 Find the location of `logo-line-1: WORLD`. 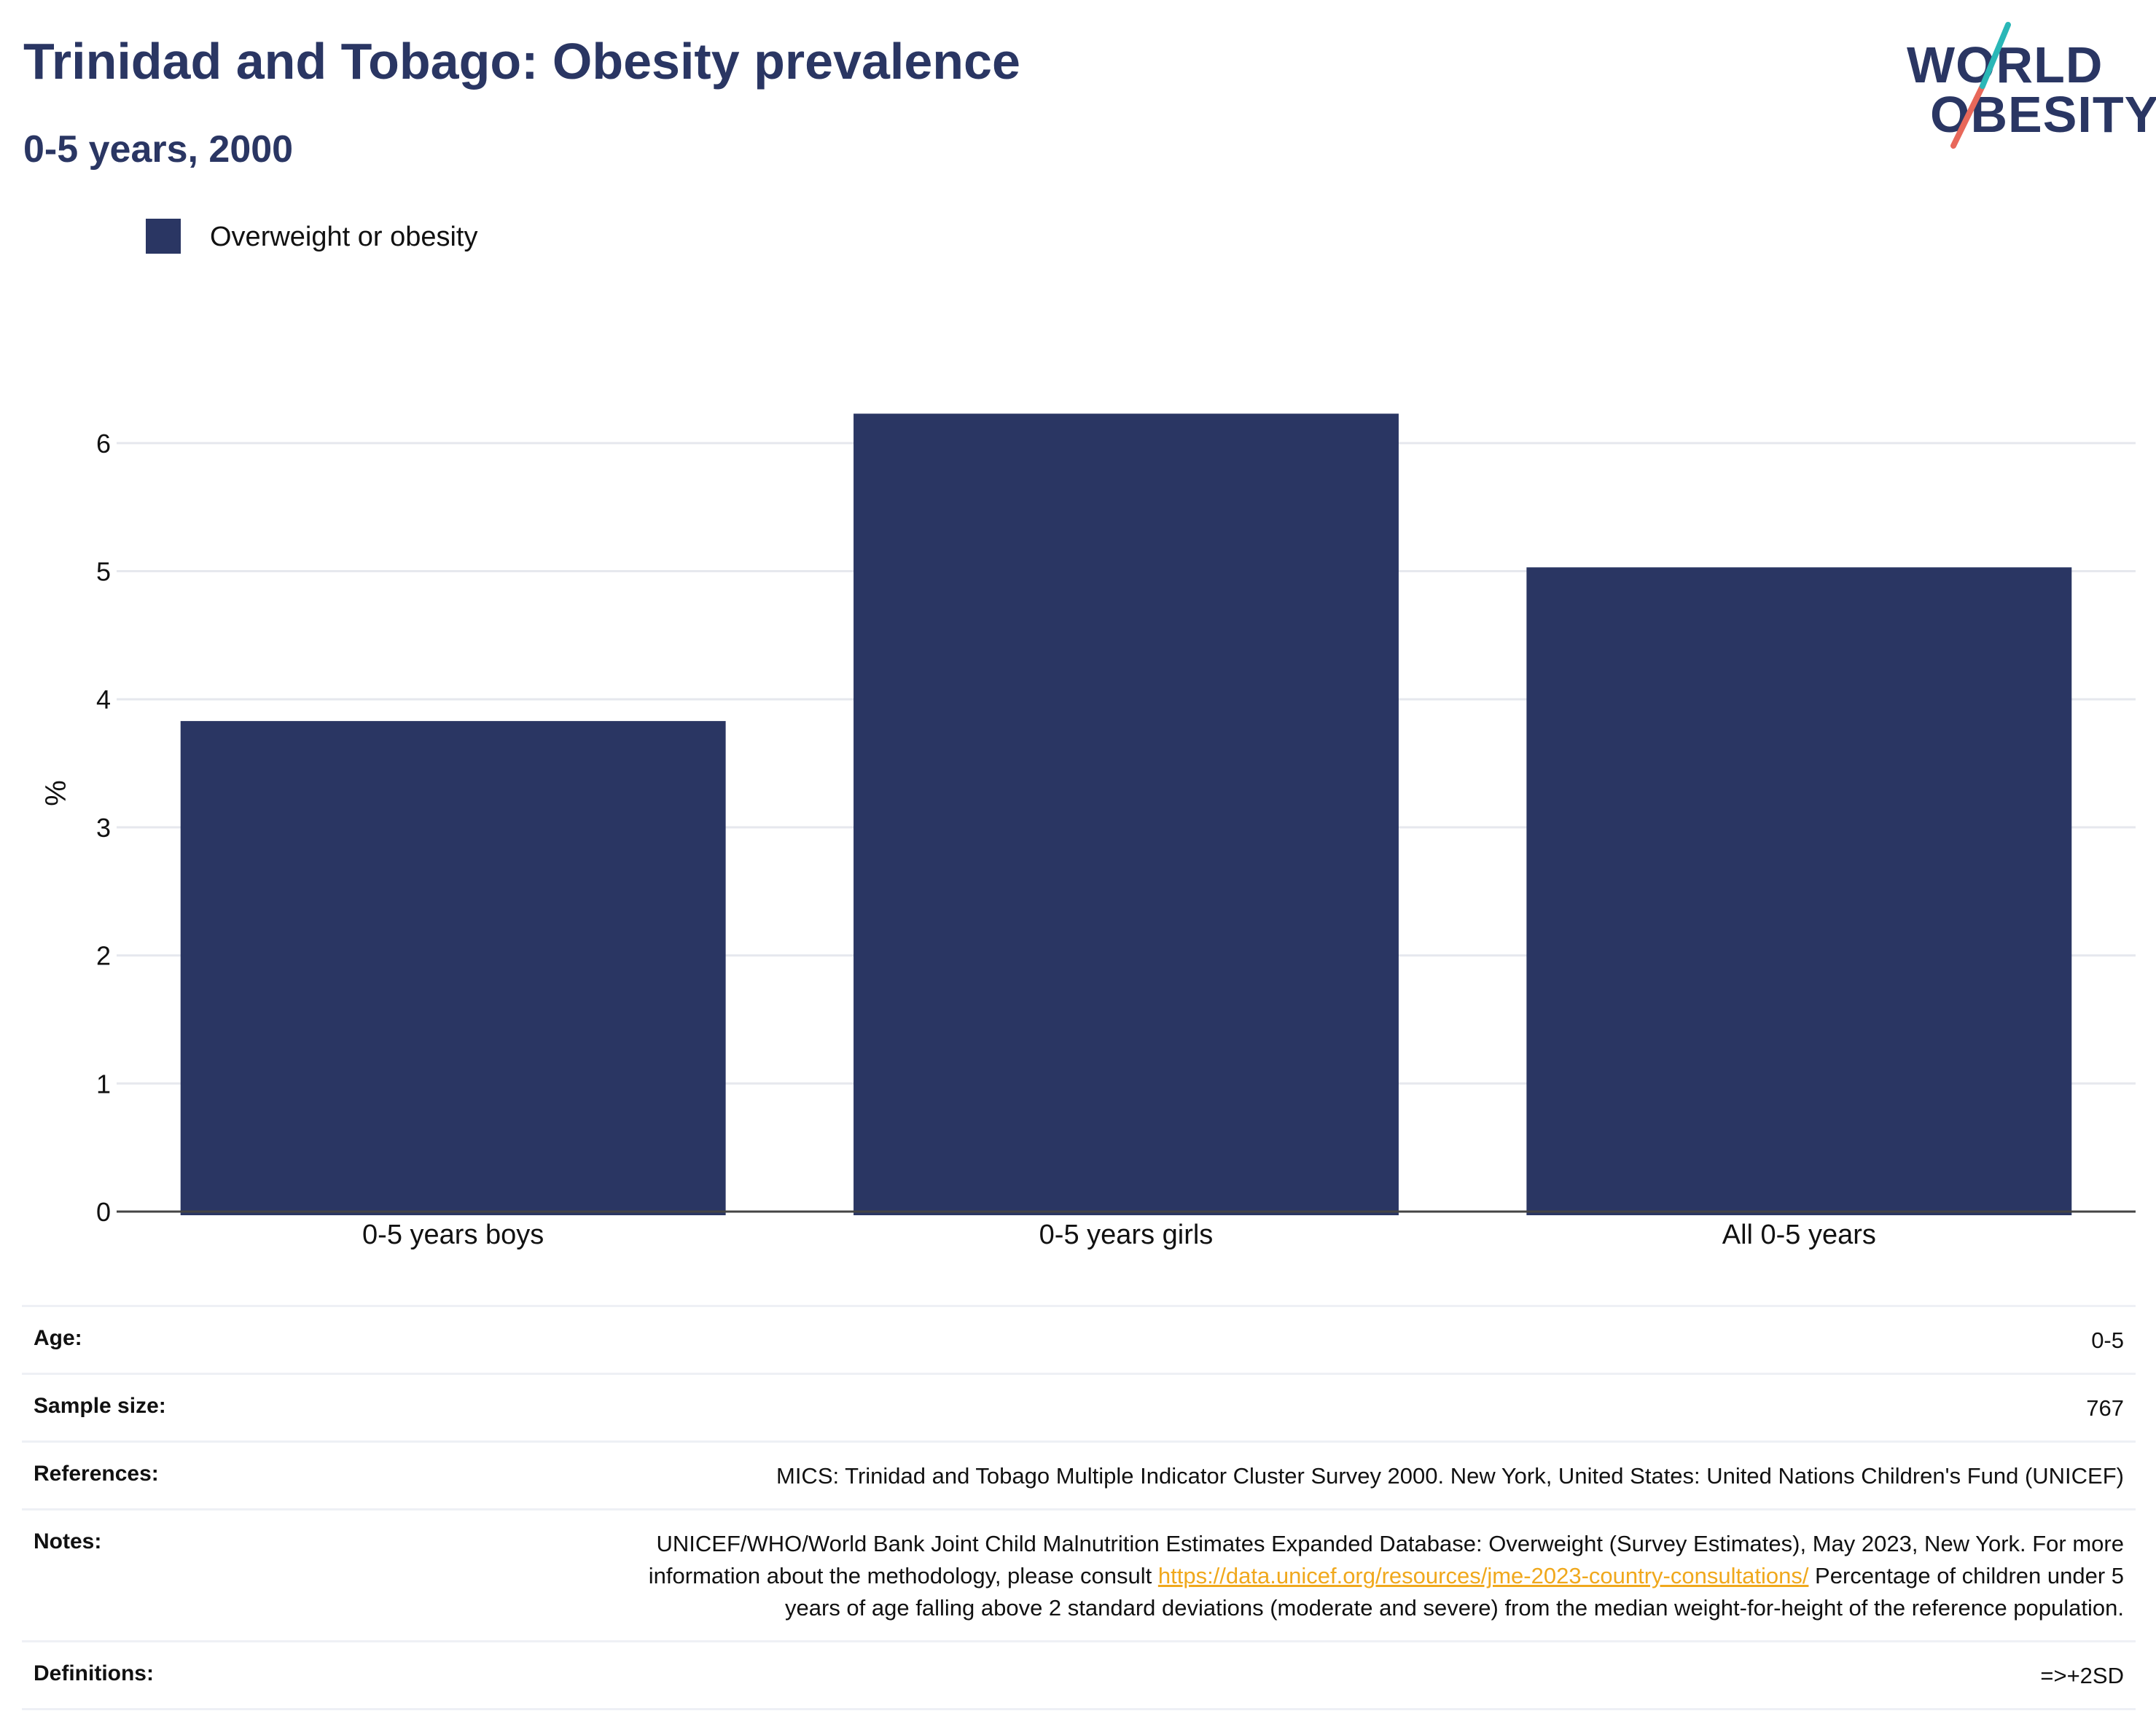

logo-line-1: WORLD is located at coordinates (2006, 64).